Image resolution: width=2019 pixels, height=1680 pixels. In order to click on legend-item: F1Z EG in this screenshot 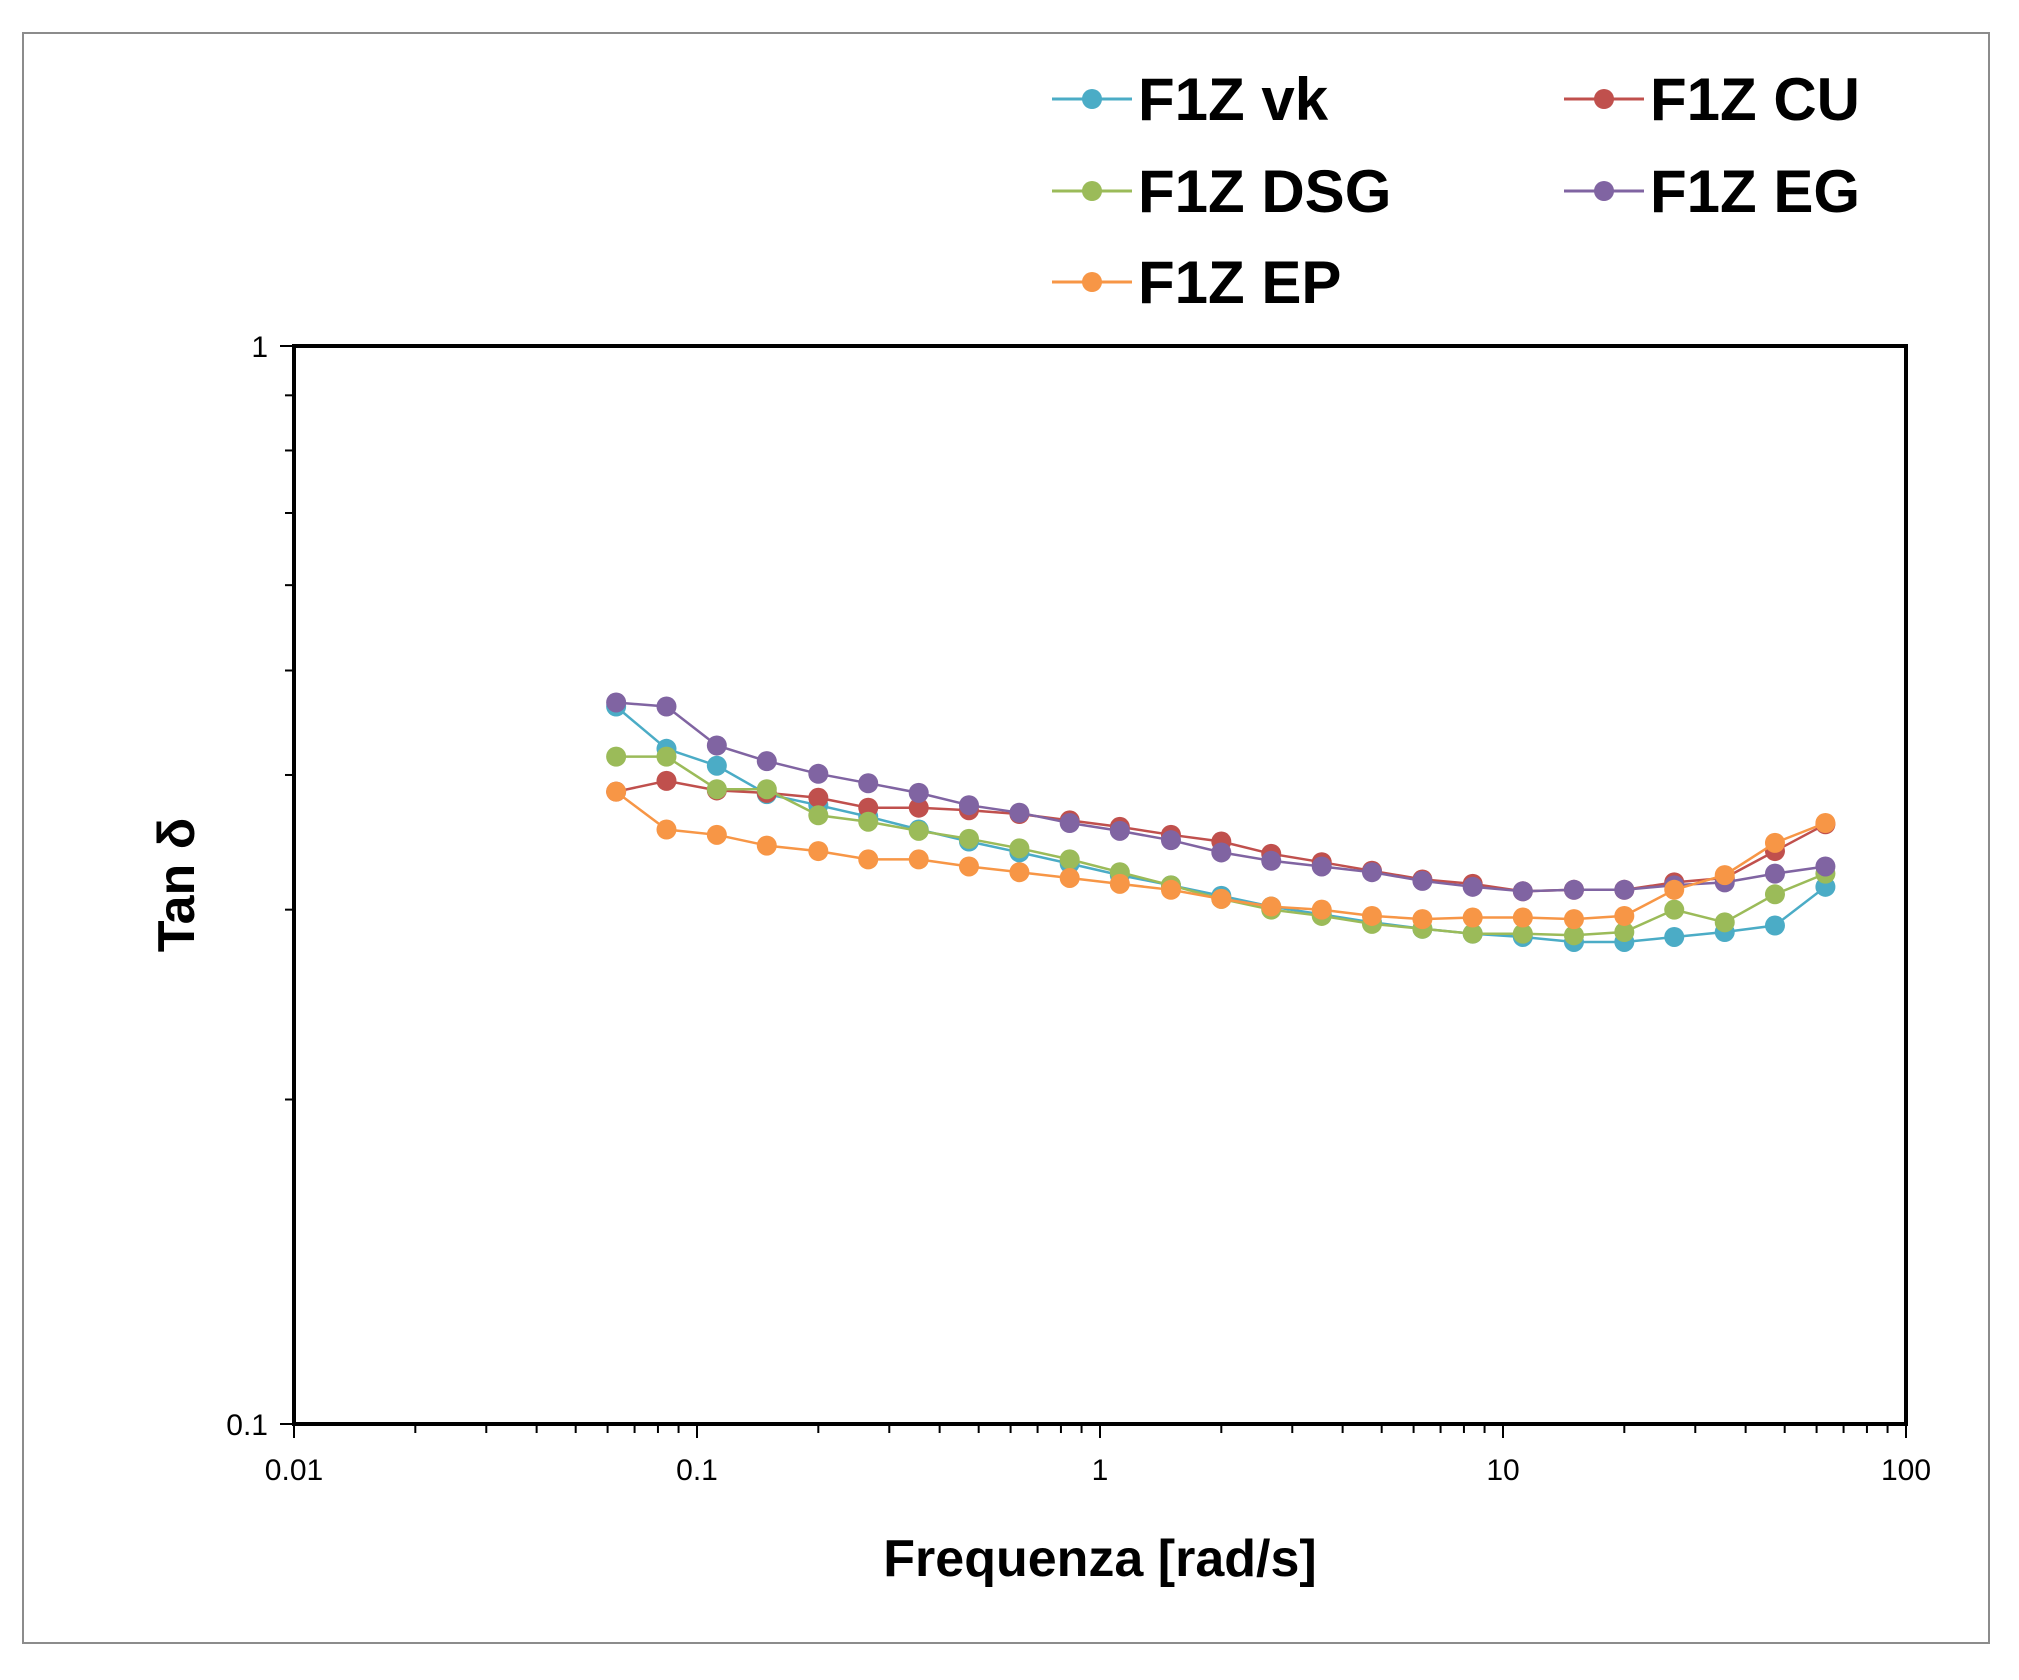, I will do `click(1712, 191)`.